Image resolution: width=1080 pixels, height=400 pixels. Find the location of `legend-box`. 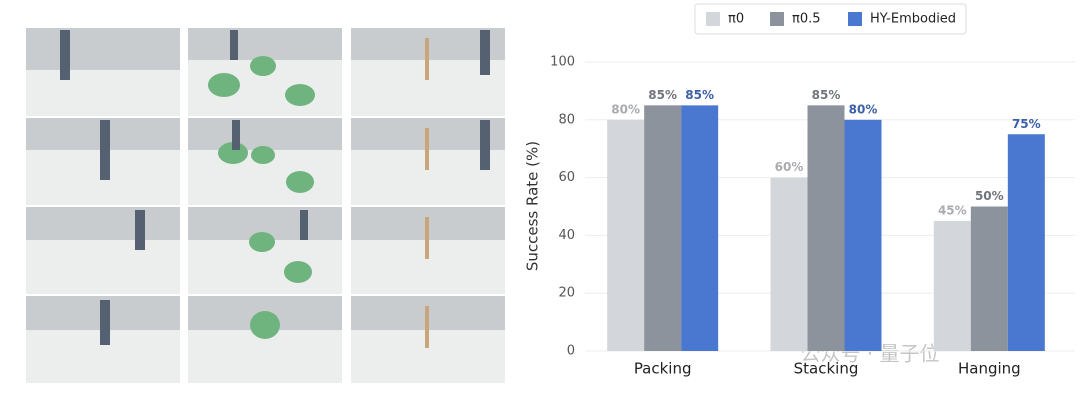

legend-box is located at coordinates (830, 19).